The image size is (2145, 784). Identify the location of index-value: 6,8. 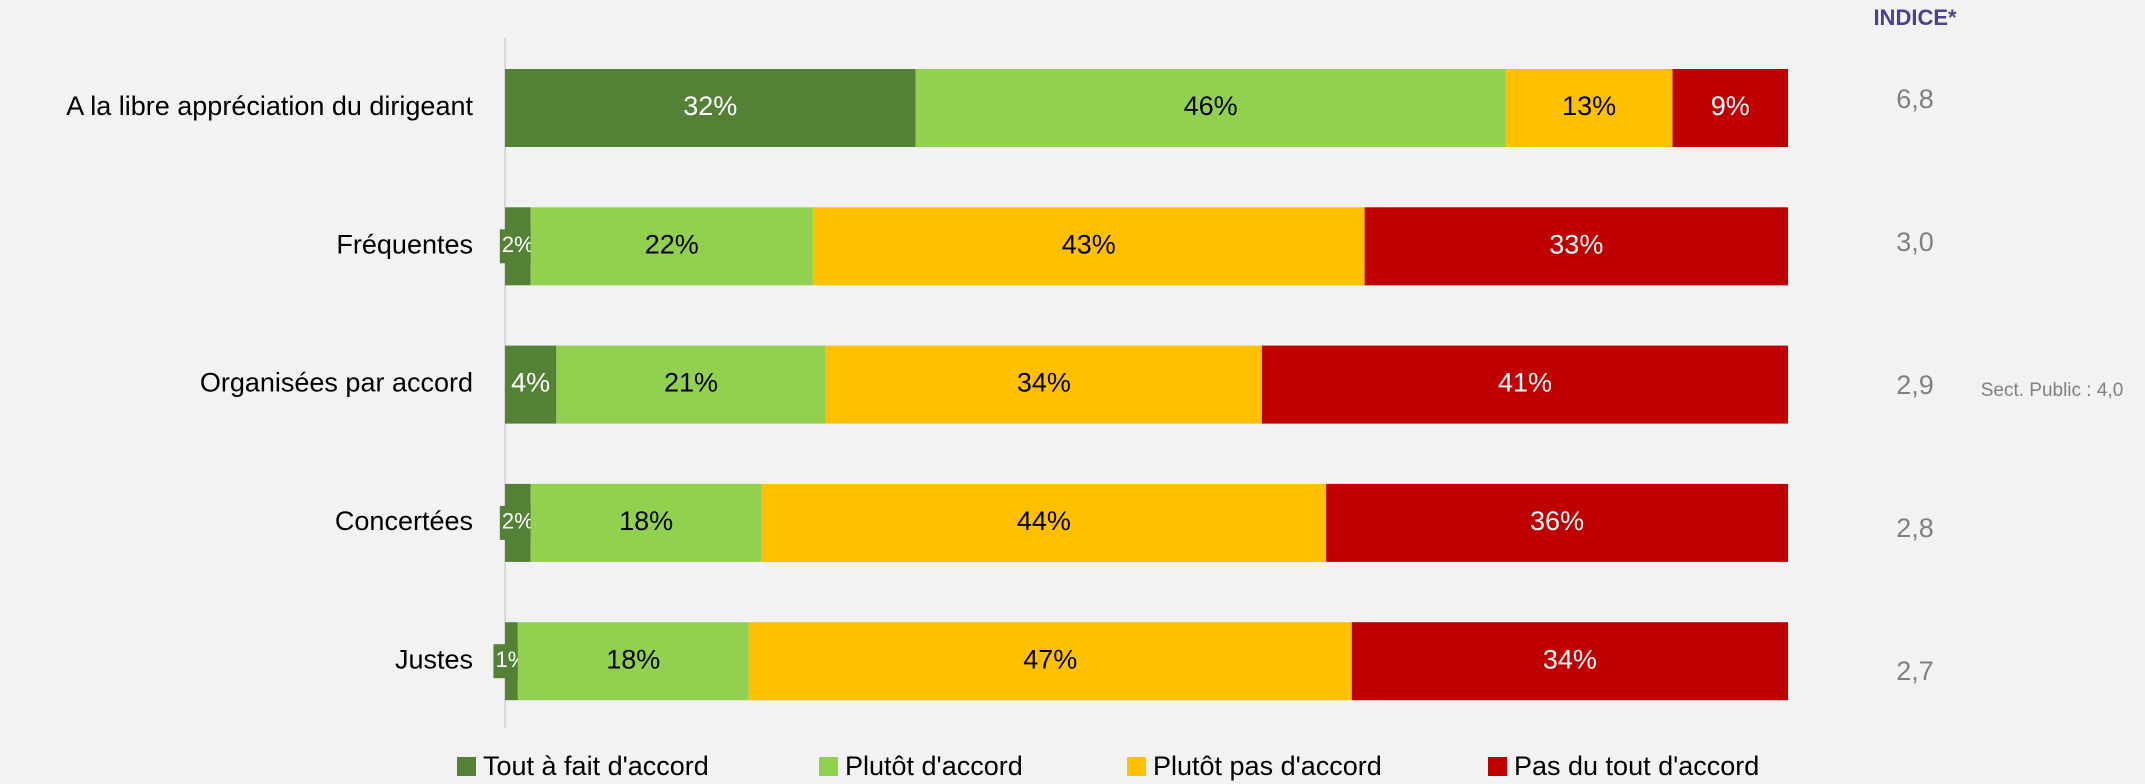
(1915, 99).